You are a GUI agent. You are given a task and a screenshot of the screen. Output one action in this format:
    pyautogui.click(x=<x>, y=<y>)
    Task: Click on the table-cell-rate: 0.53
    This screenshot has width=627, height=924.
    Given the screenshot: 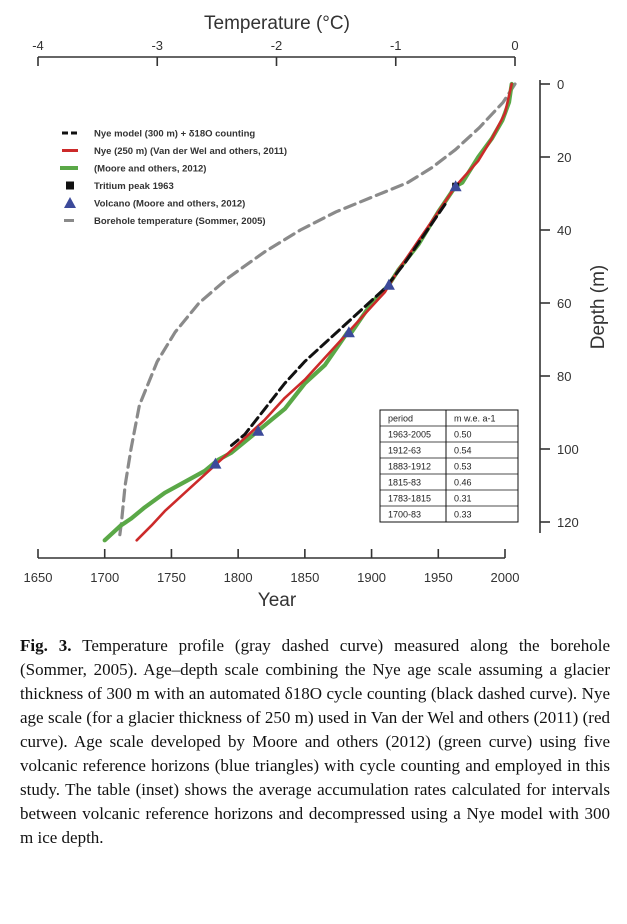 What is the action you would take?
    pyautogui.click(x=463, y=467)
    